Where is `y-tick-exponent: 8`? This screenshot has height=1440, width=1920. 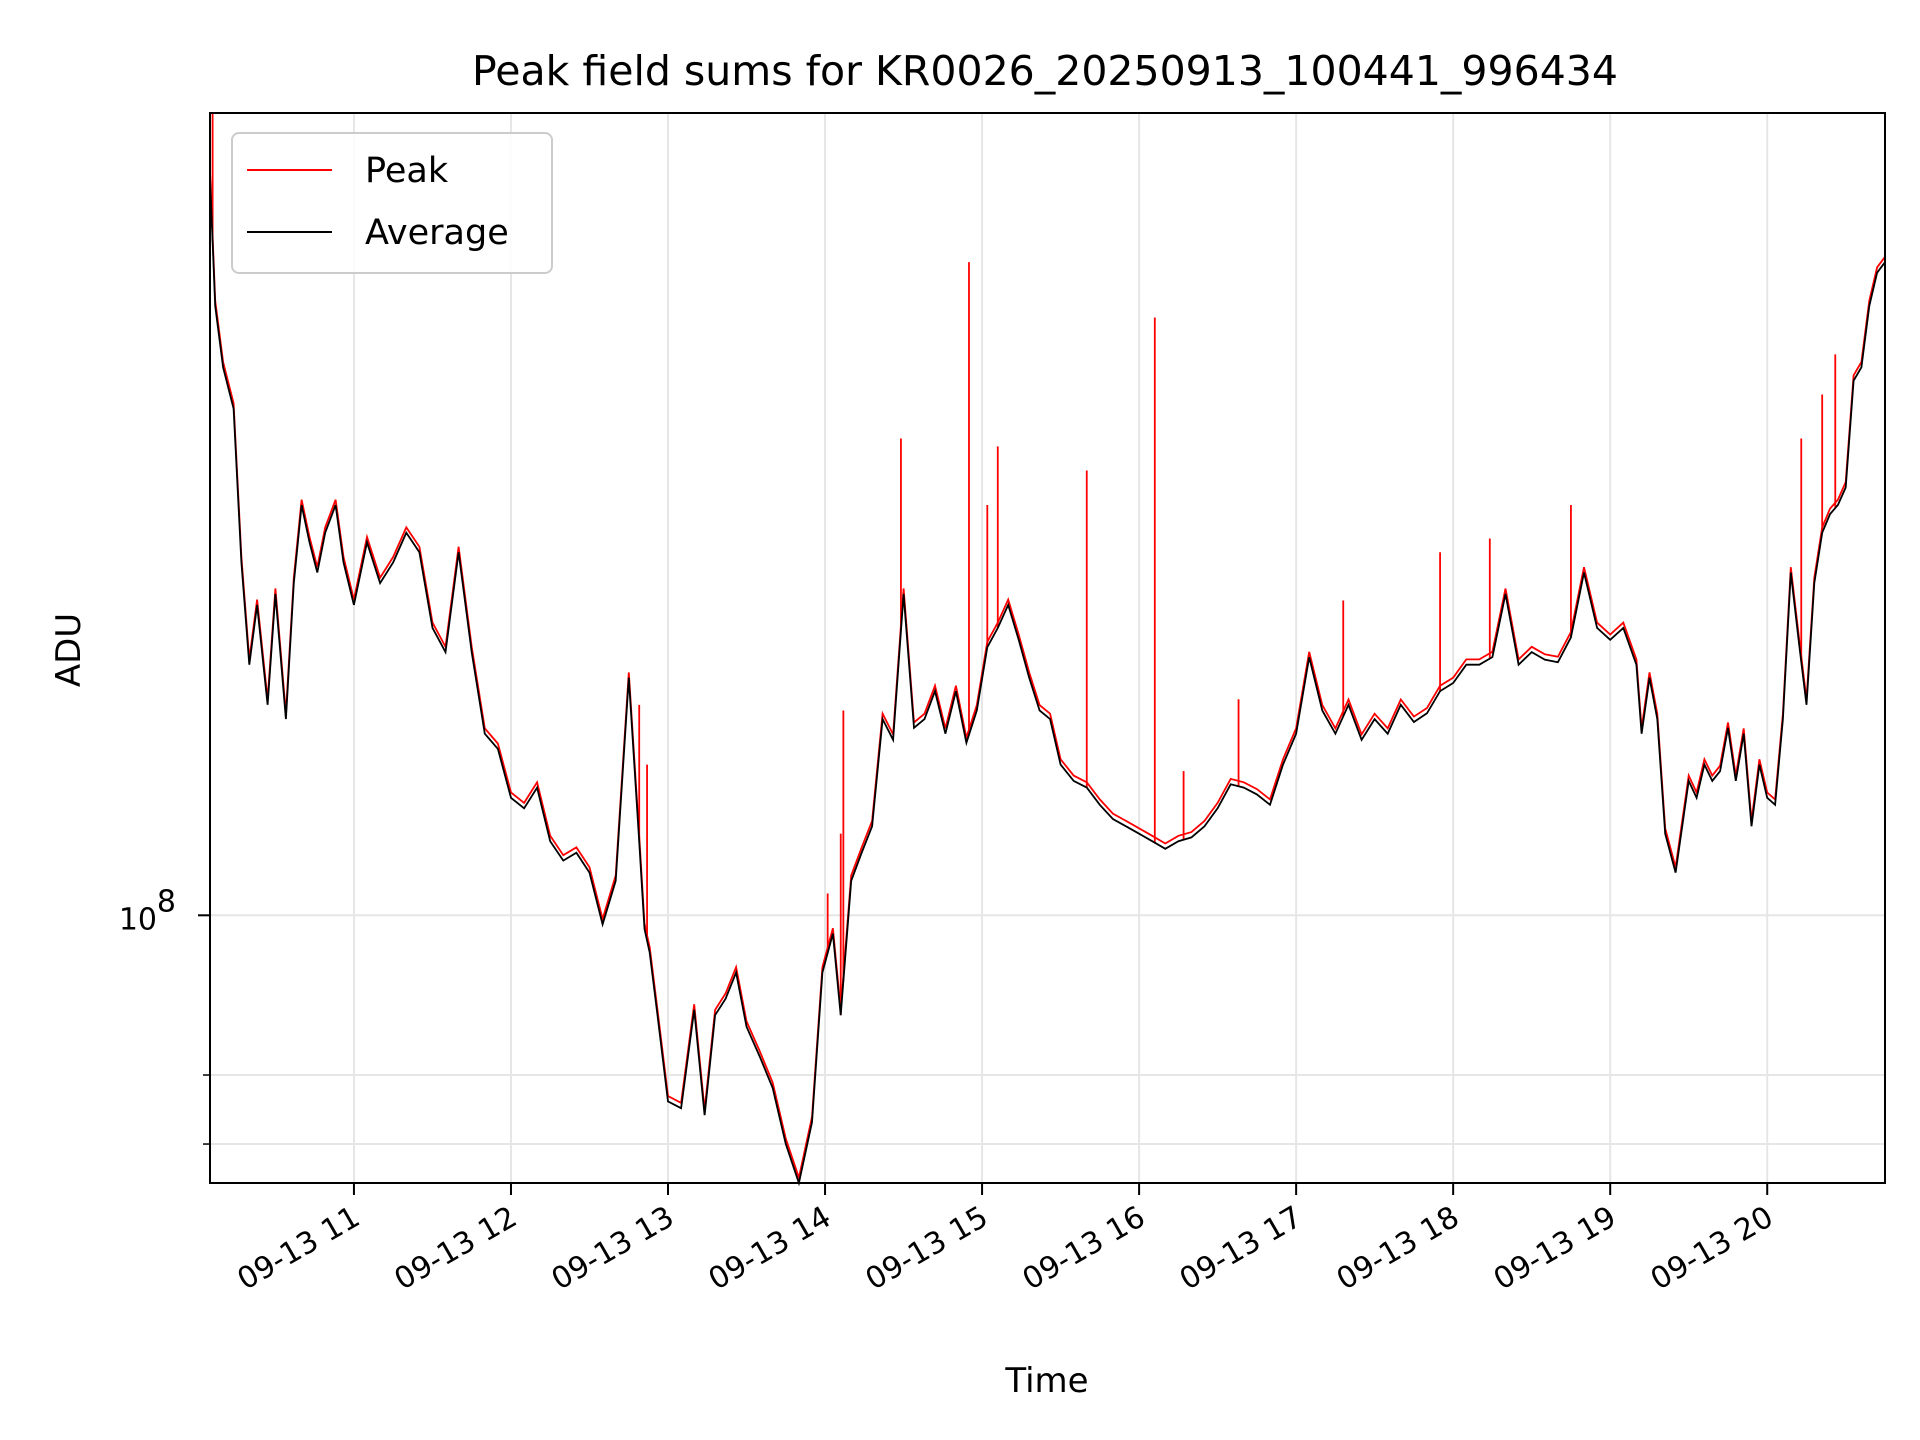
y-tick-exponent: 8 is located at coordinates (166, 901).